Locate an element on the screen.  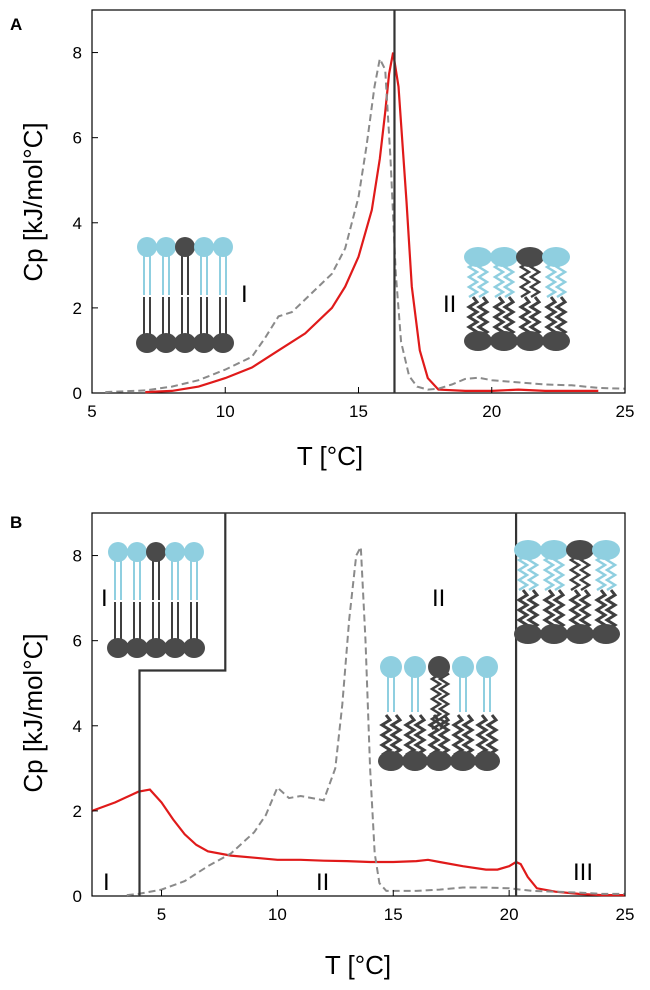
x-tick-label-a: 25 is located at coordinates (625, 411).